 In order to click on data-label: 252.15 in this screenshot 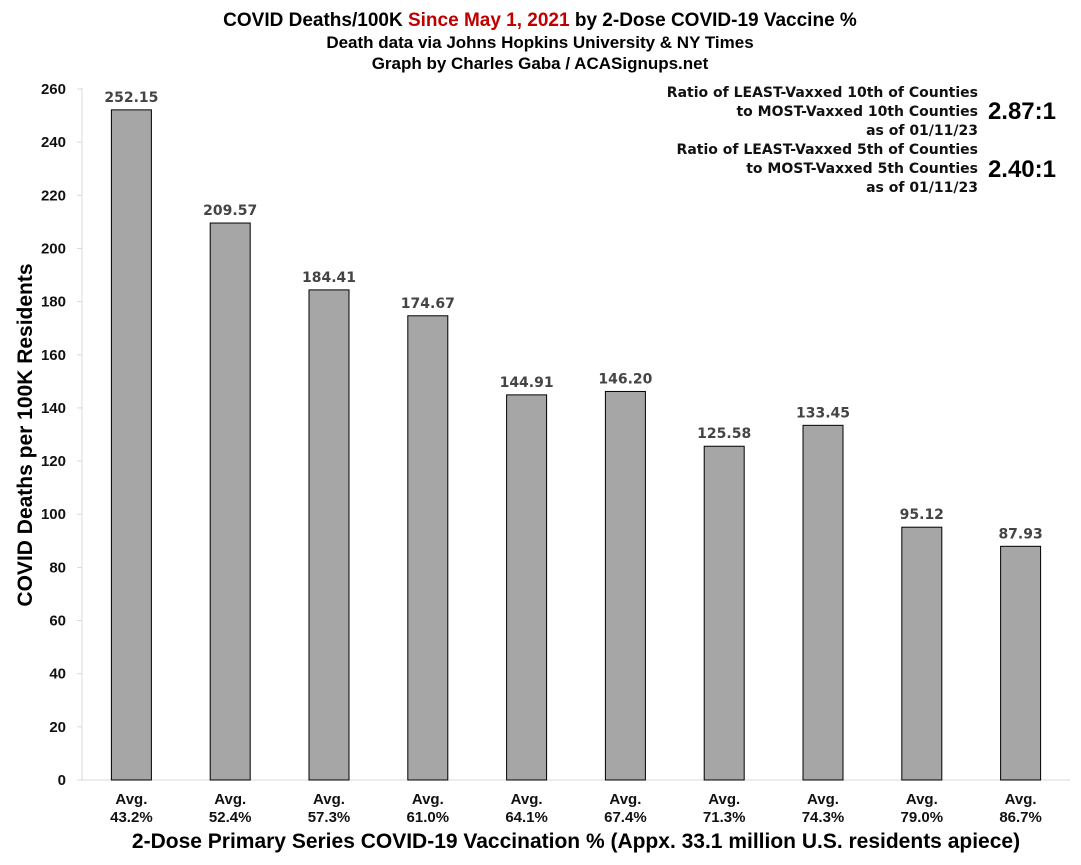, I will do `click(131, 98)`.